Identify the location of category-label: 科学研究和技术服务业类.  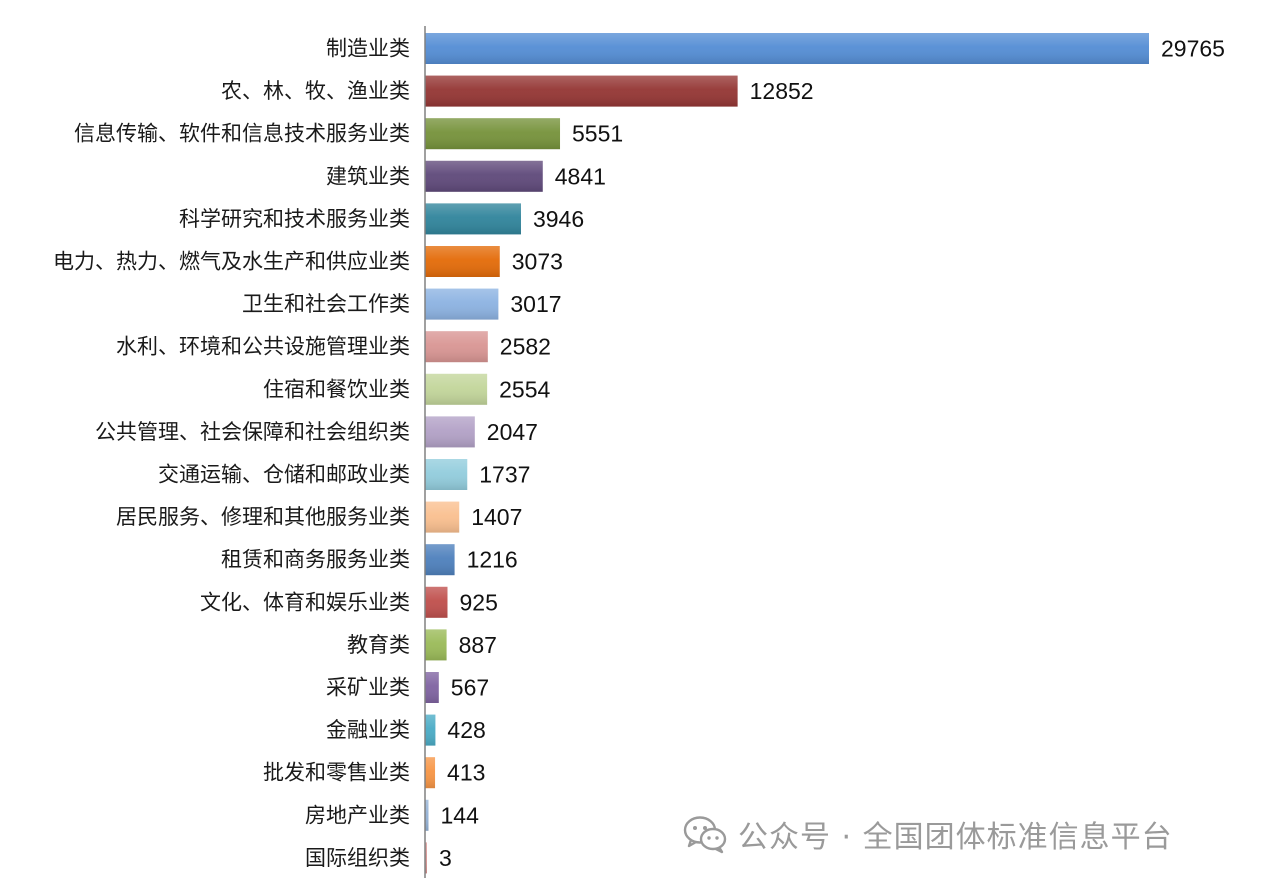
(294, 219).